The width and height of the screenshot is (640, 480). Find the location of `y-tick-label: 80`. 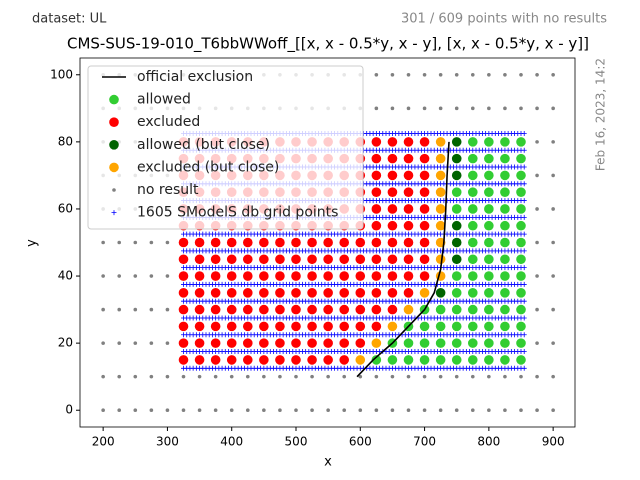

y-tick-label: 80 is located at coordinates (65, 141).